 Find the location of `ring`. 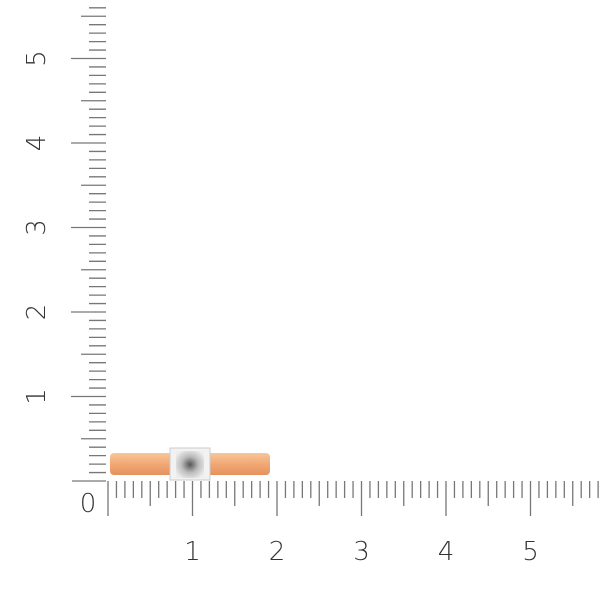

ring is located at coordinates (190, 464).